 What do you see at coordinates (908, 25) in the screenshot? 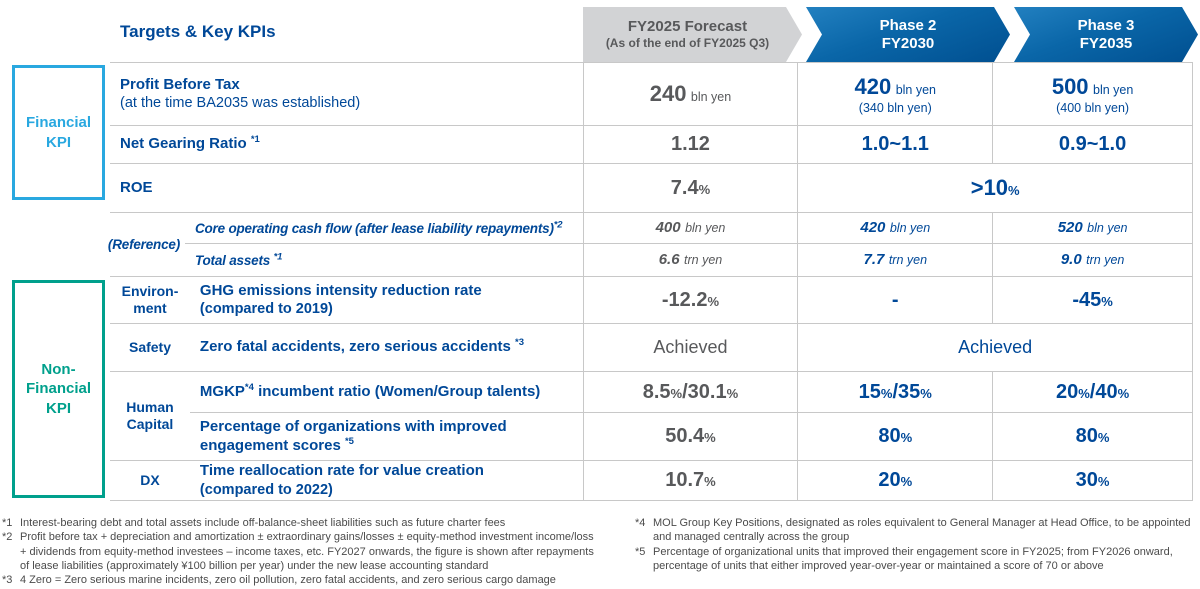
I see `phase2-label: Phase 2` at bounding box center [908, 25].